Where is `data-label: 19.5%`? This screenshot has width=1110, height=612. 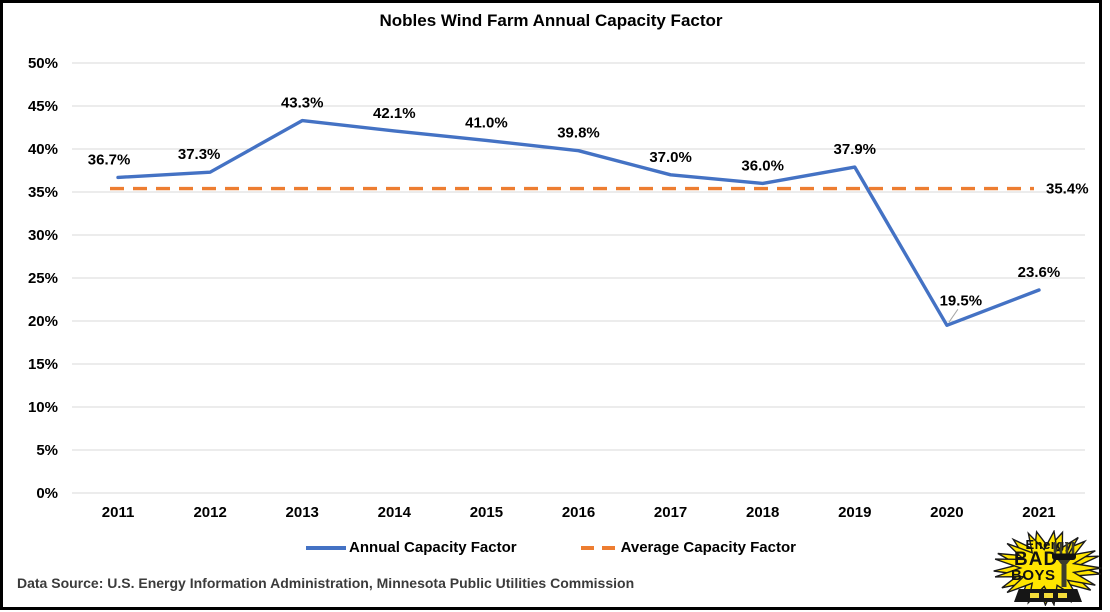
data-label: 19.5% is located at coordinates (961, 300).